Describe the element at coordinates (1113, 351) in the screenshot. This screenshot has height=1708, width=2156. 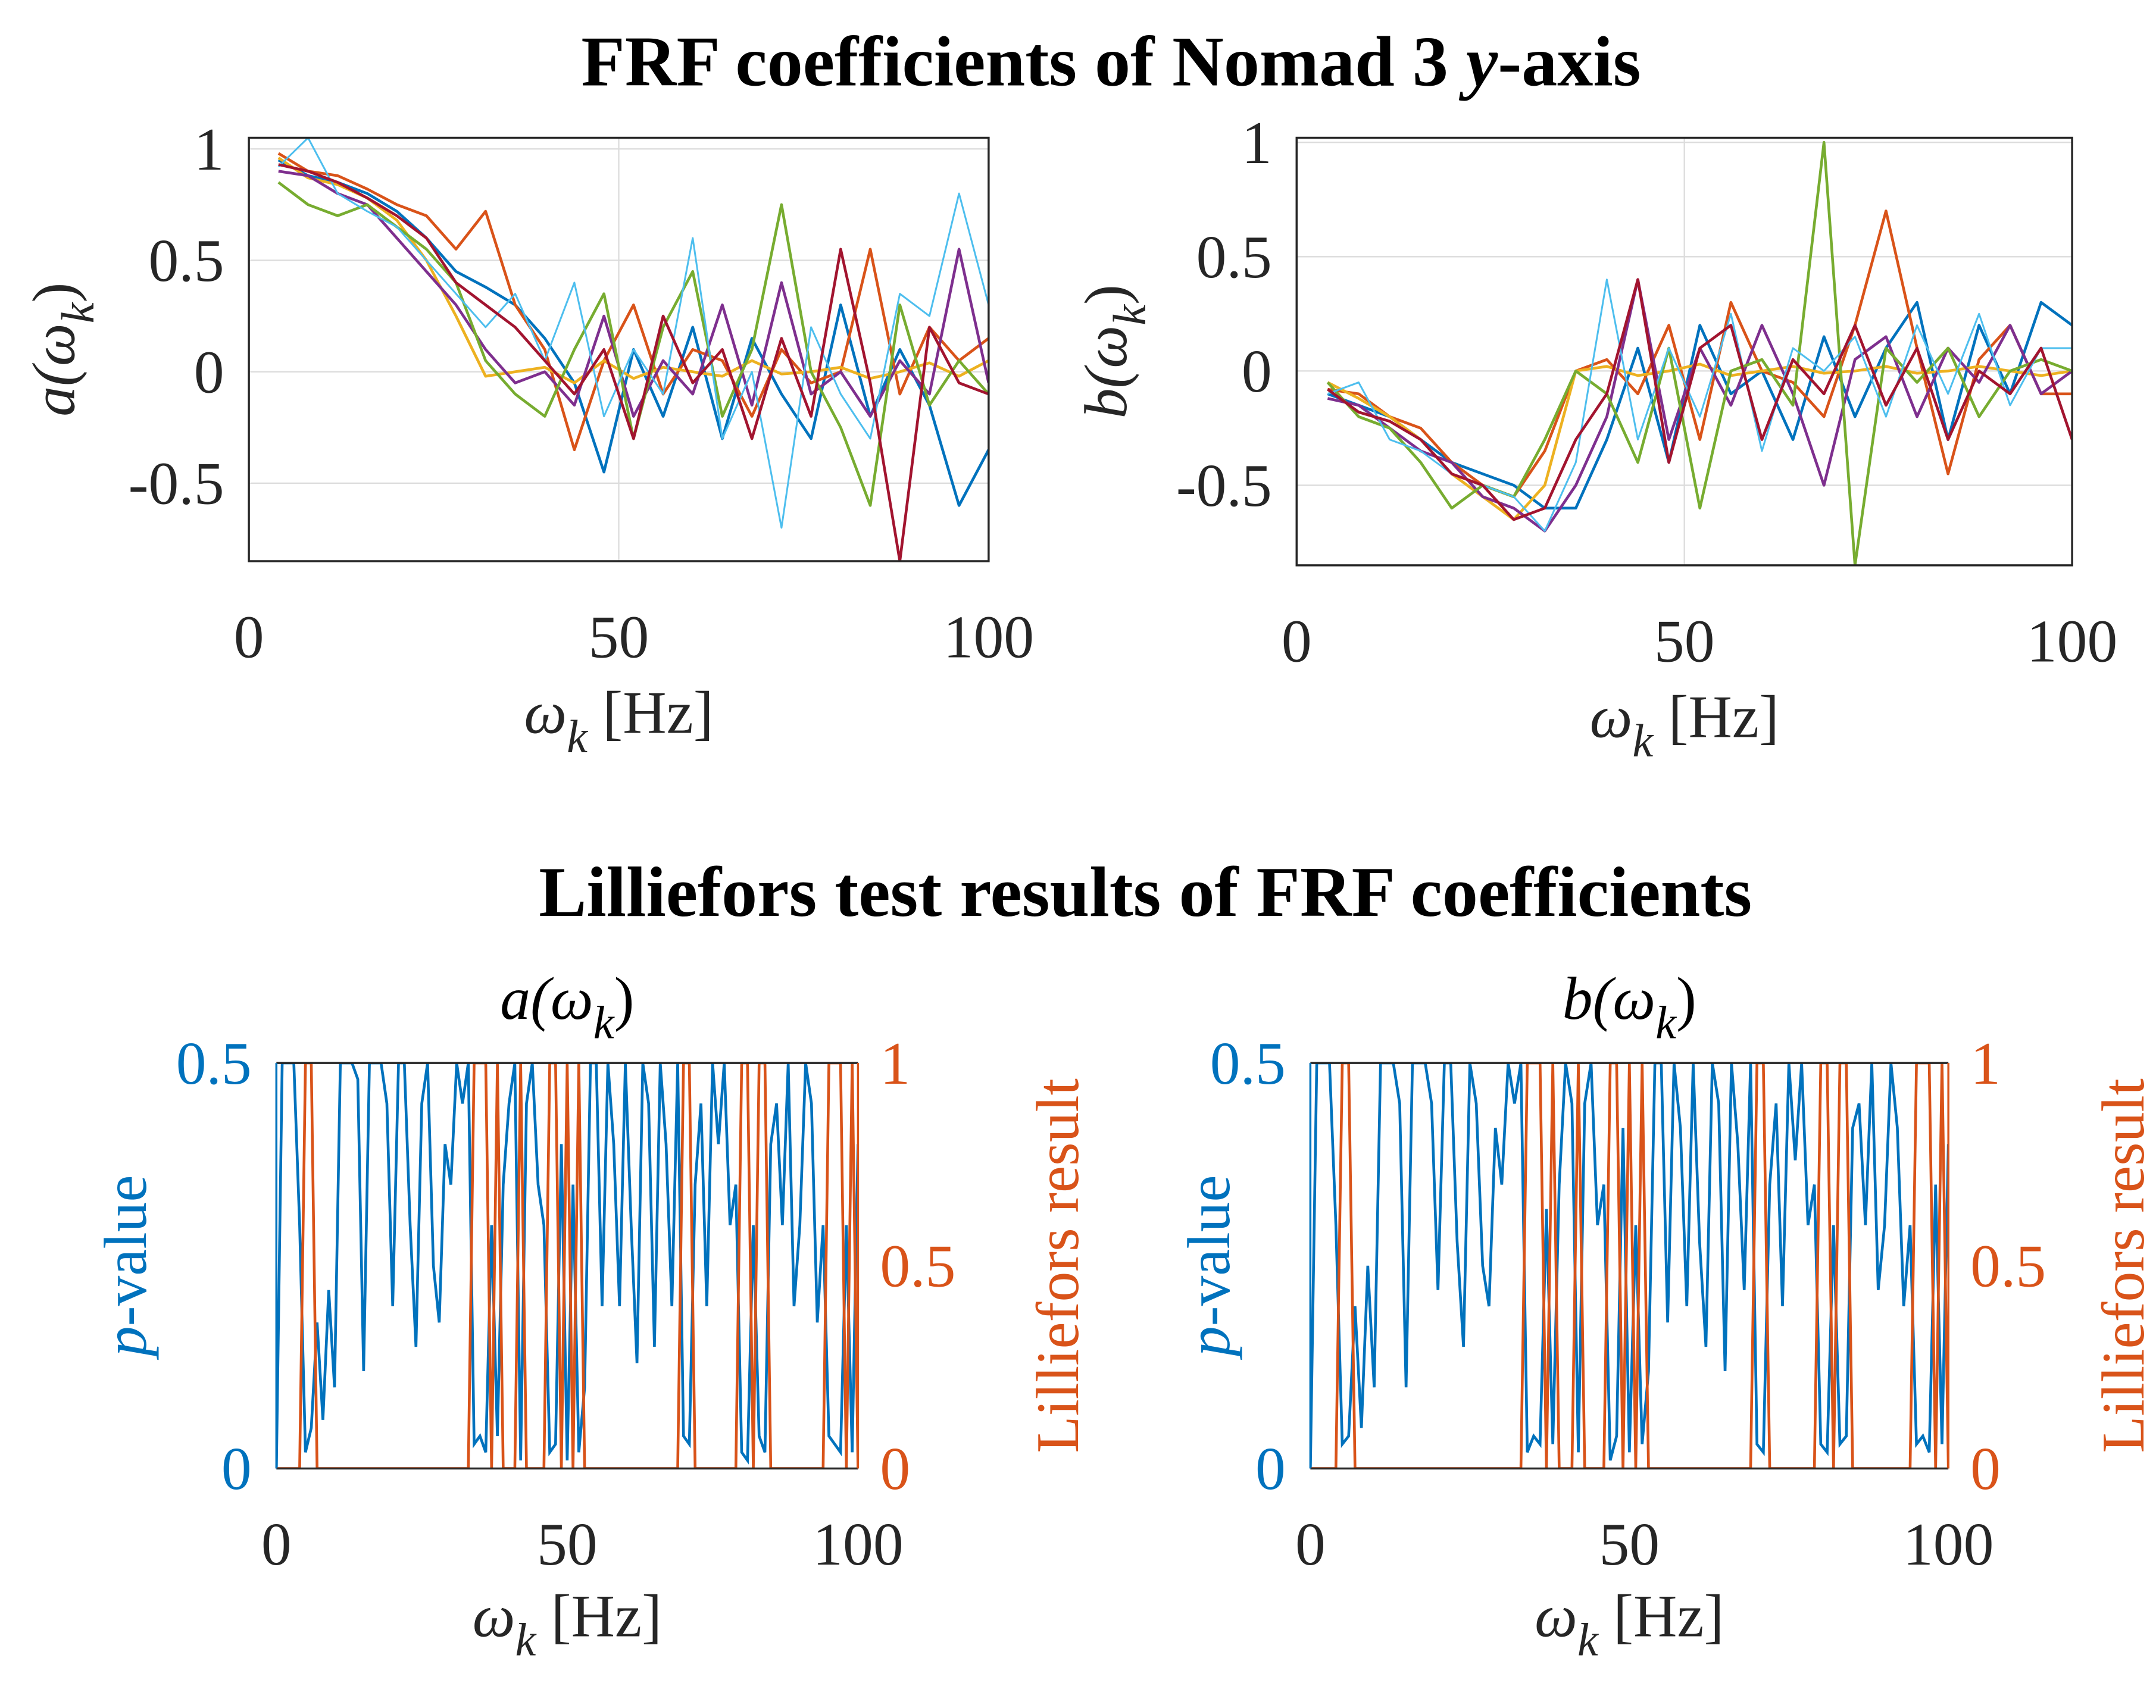
I see `y-axis-label: b(ωk)` at that location.